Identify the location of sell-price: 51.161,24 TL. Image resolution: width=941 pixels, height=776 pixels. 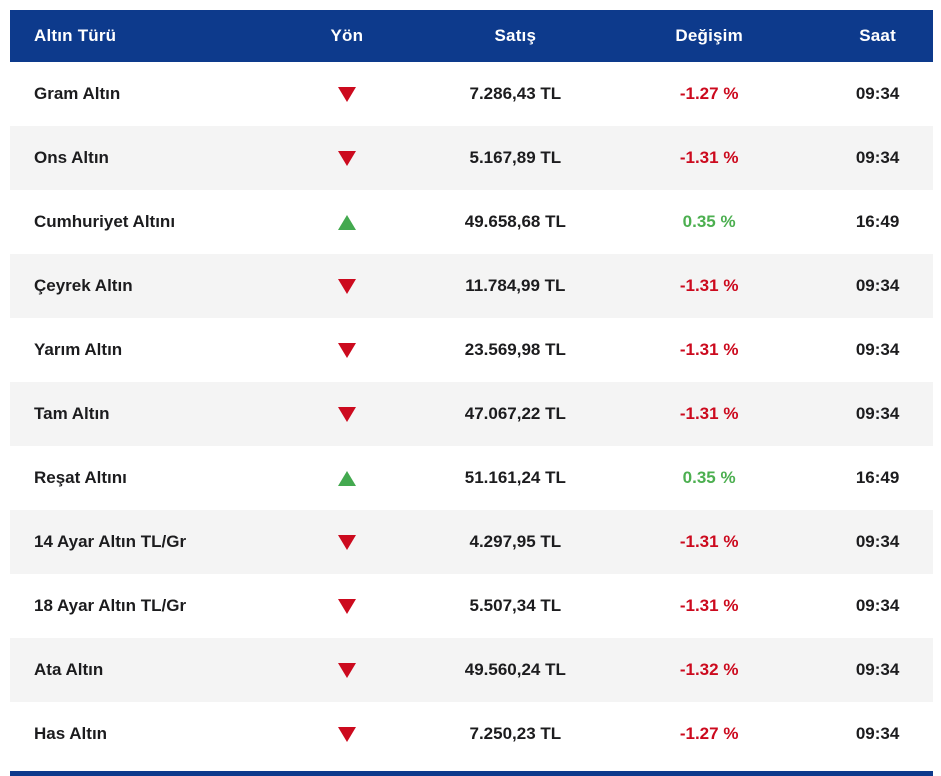
(515, 477).